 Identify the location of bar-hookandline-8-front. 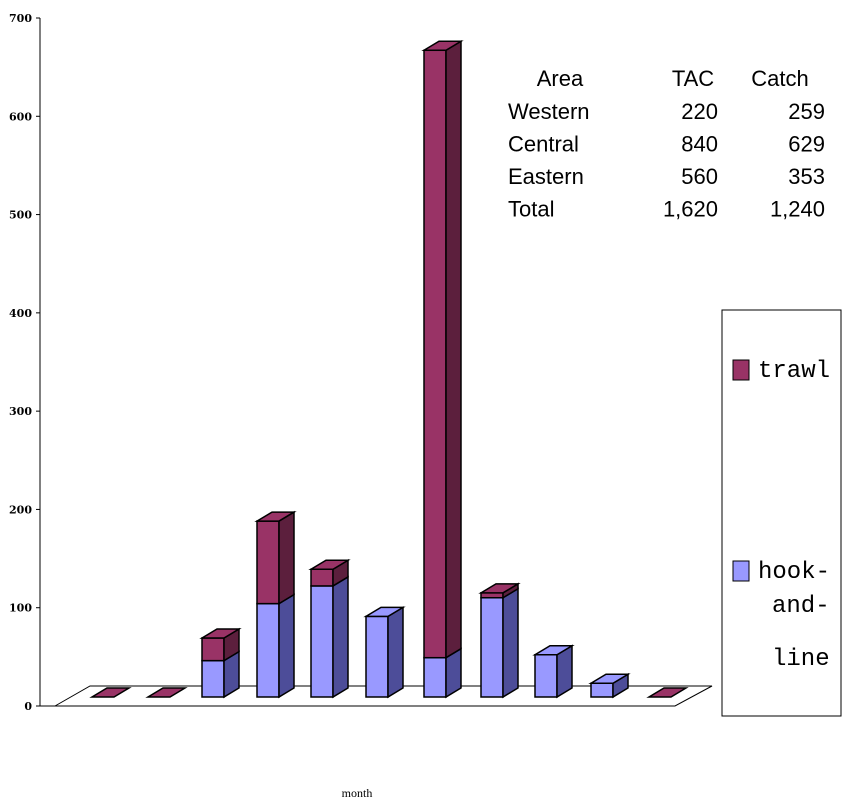
(546, 675).